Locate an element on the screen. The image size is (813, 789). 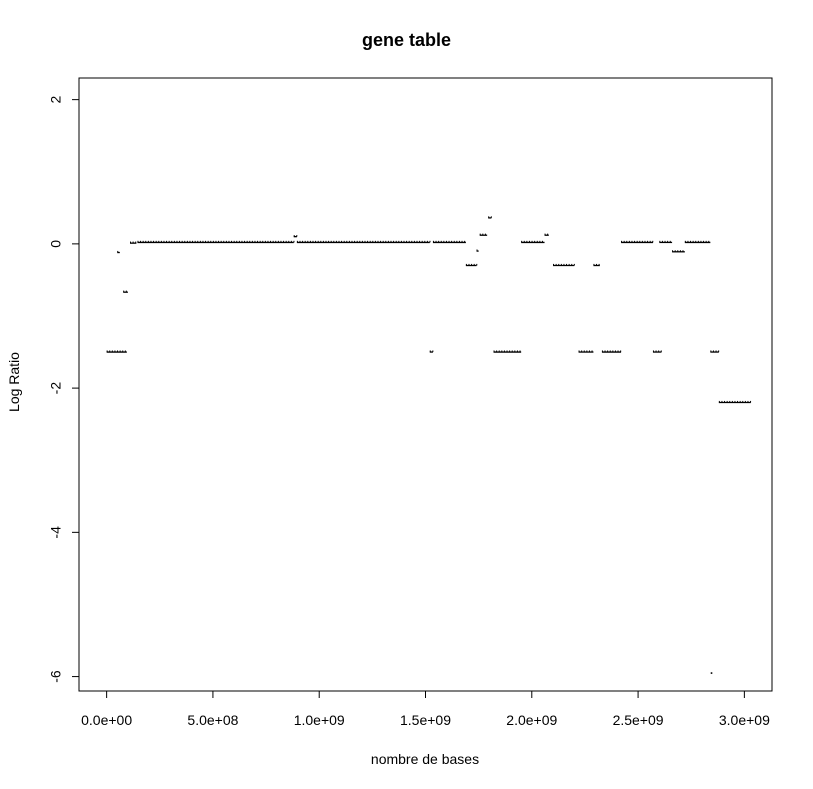
x-axis-label: nombre de bases is located at coordinates (425, 759).